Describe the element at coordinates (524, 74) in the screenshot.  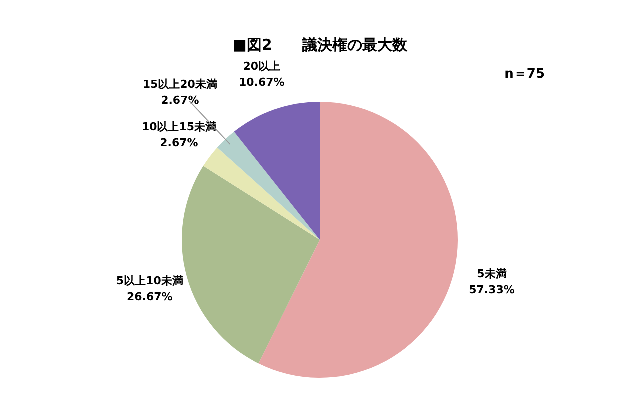
I see `text: n＝75` at that location.